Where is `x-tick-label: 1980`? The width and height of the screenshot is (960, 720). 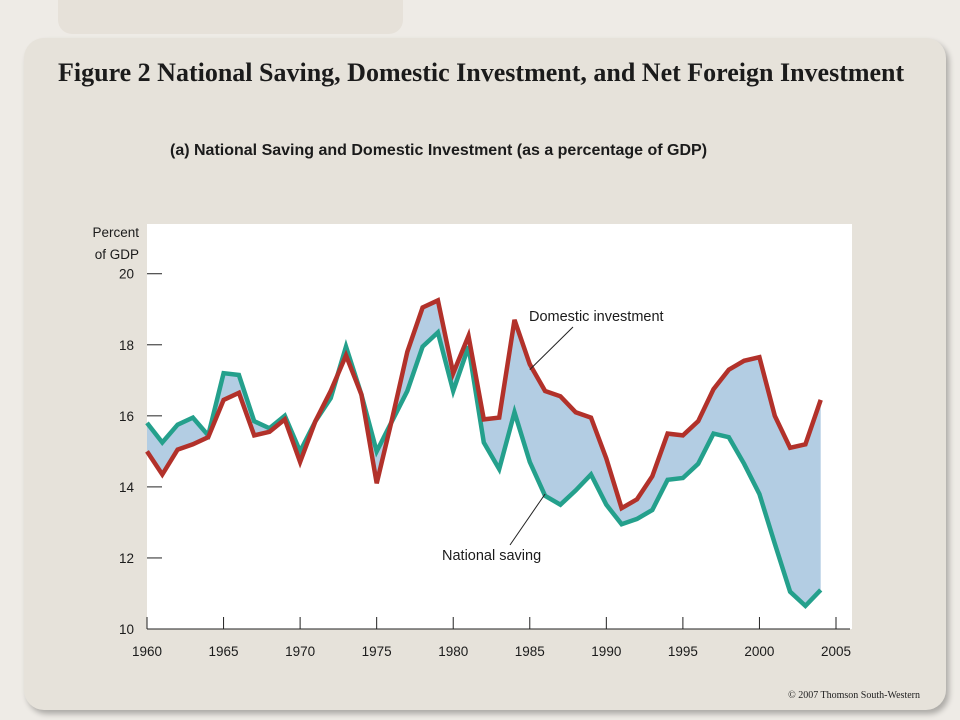
x-tick-label: 1980 is located at coordinates (453, 651).